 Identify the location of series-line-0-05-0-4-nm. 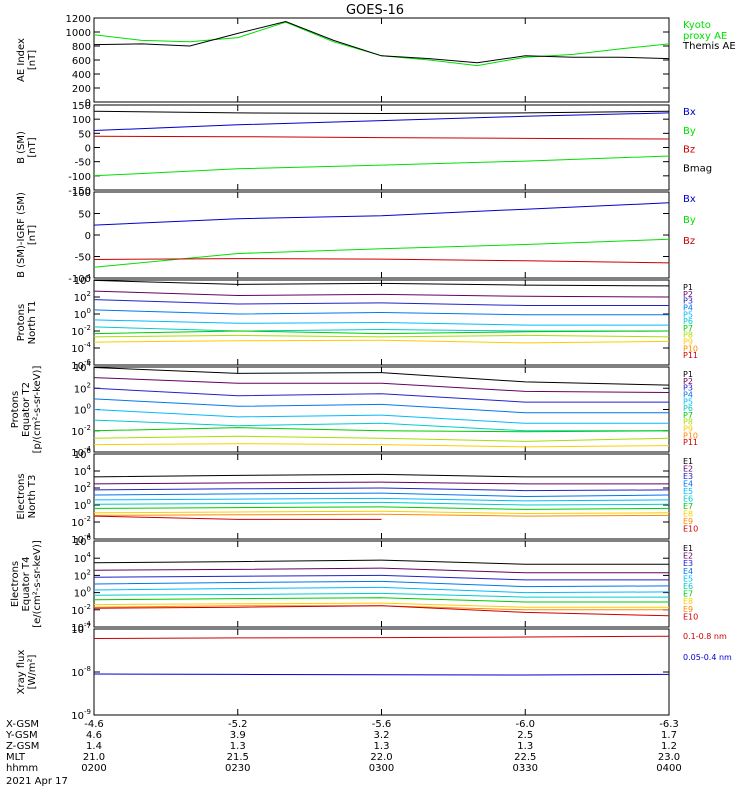
(381, 674).